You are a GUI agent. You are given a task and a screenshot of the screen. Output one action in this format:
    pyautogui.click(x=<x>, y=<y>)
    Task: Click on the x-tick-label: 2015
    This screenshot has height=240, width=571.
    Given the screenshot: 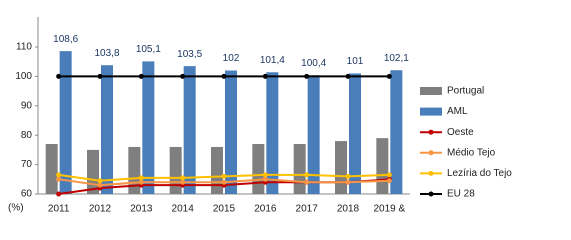 What is the action you would take?
    pyautogui.click(x=224, y=209)
    